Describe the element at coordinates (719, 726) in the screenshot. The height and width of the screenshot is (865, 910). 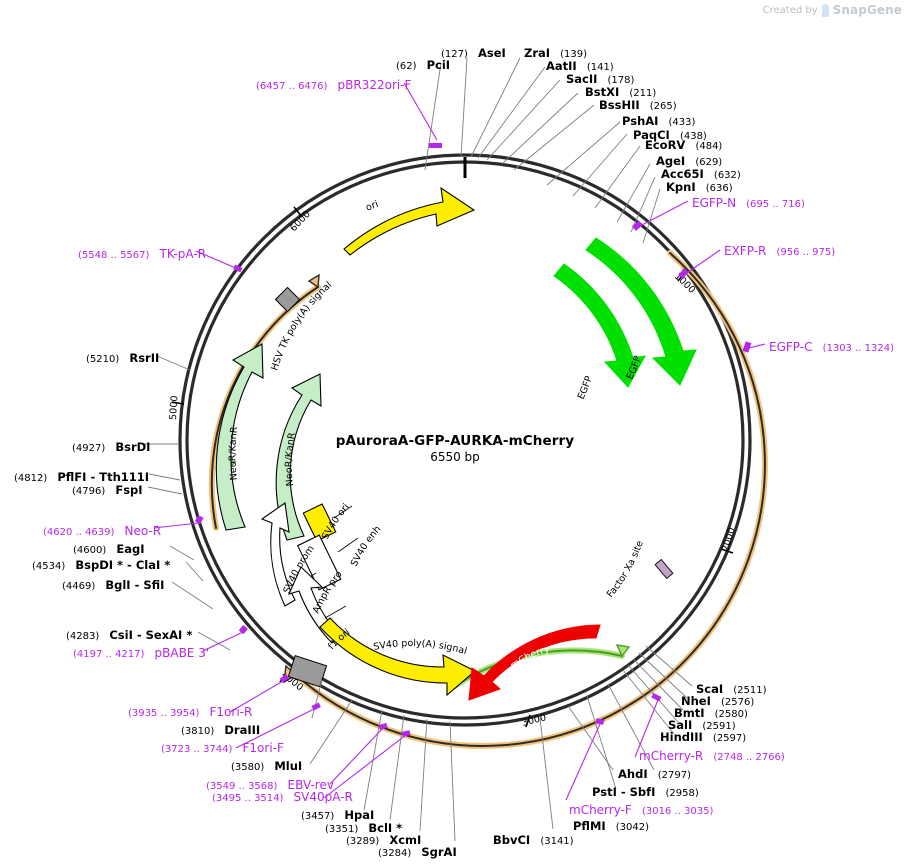
I see `enzyme-pos: (2591)` at that location.